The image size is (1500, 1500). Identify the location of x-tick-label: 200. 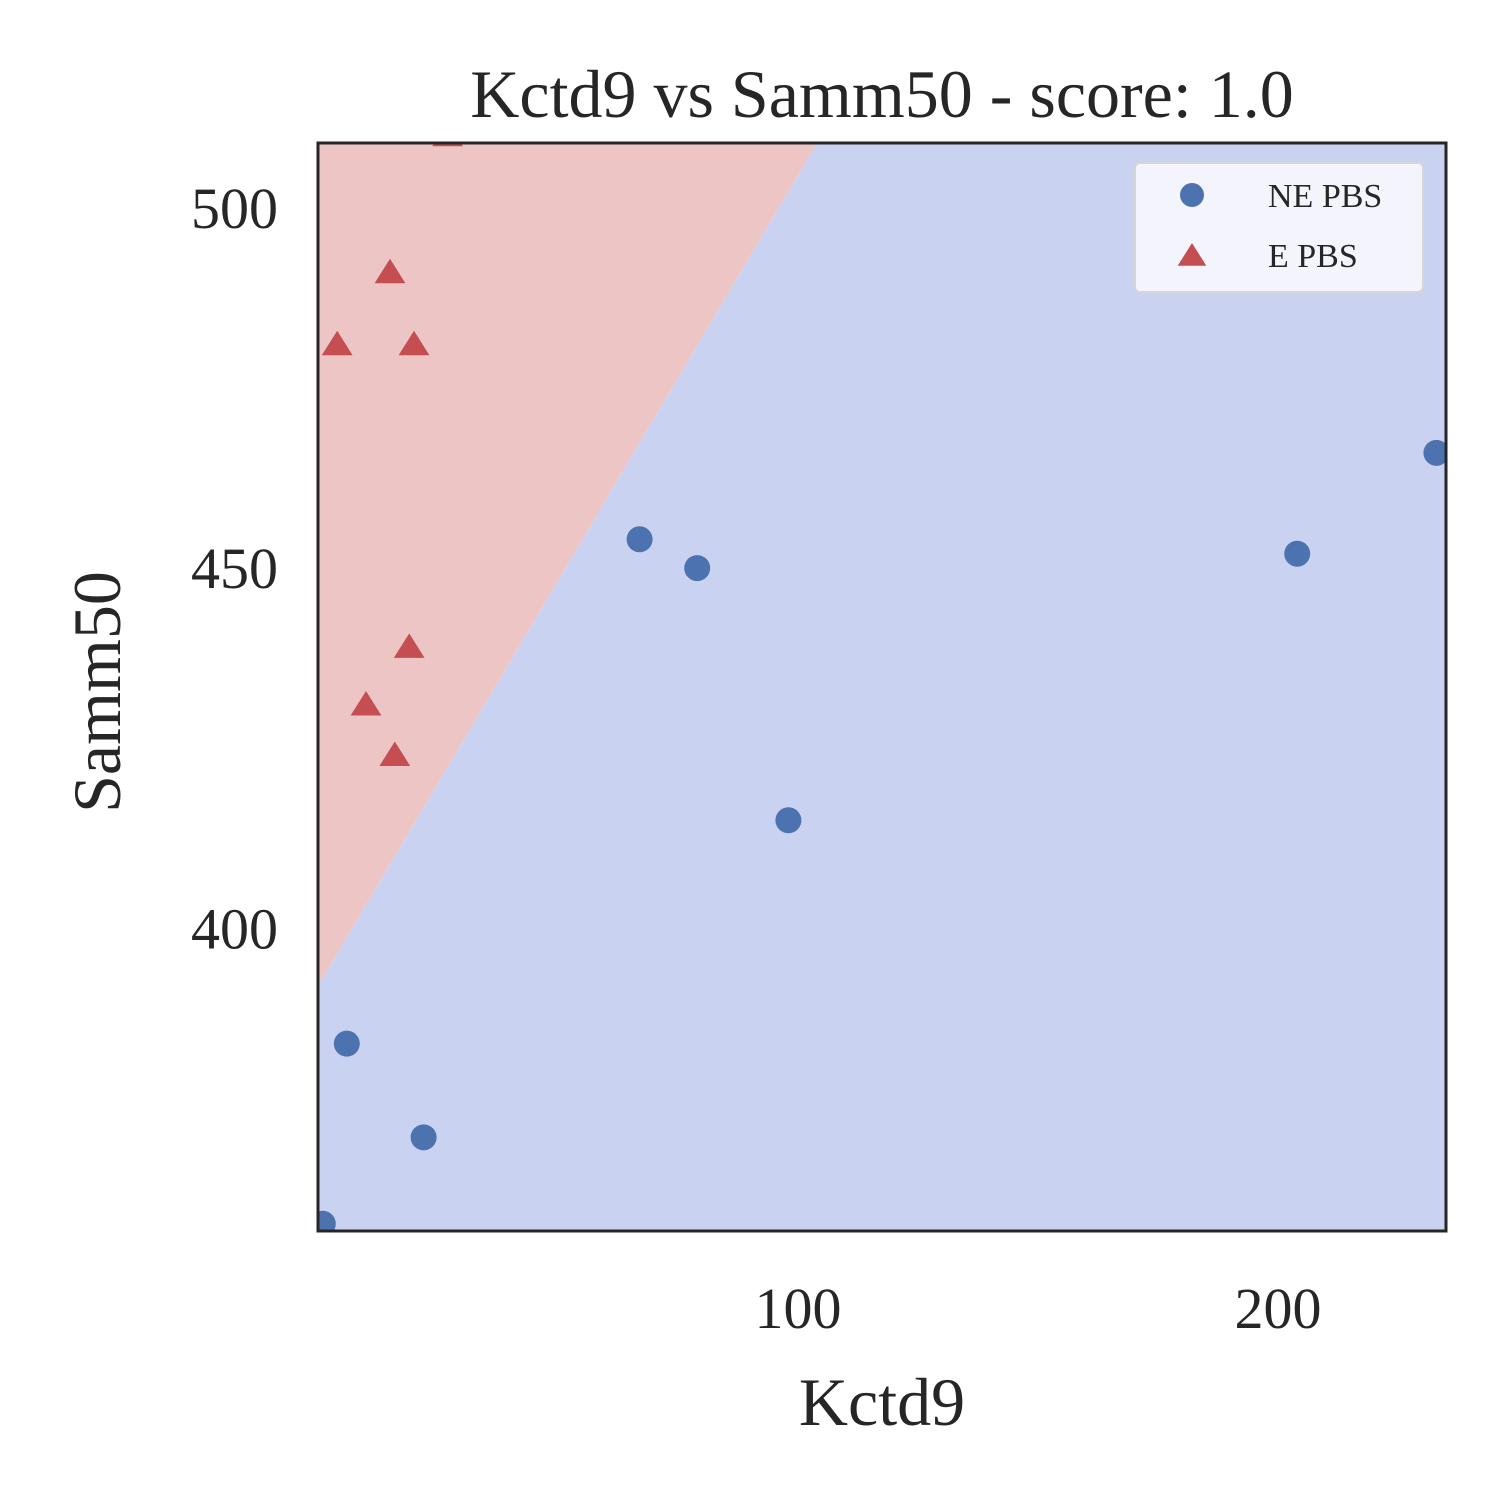
(1278, 1308).